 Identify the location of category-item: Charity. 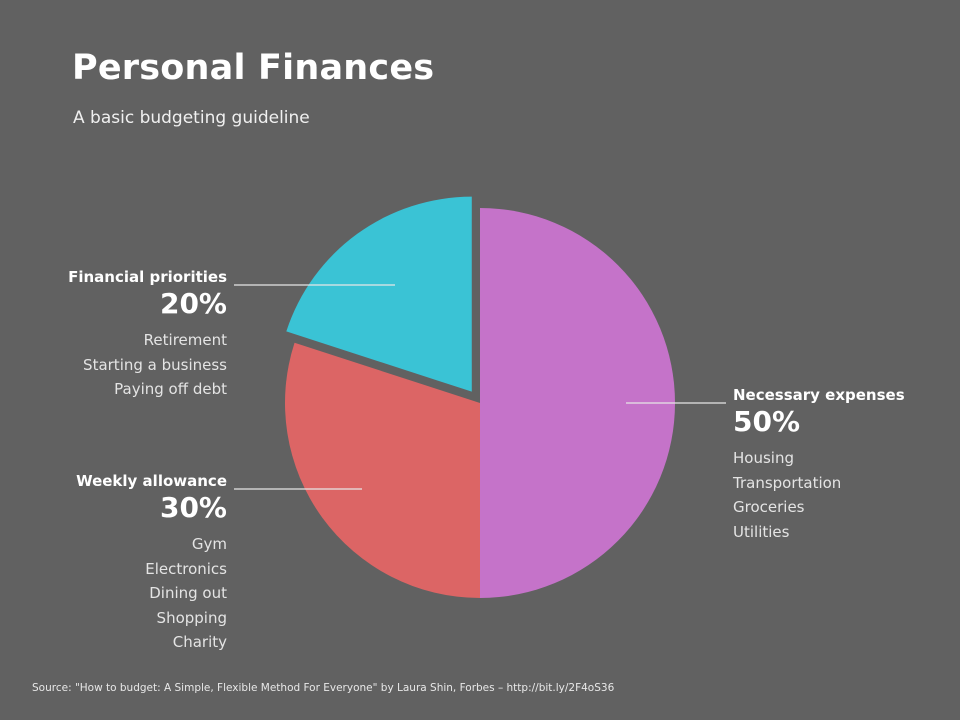
(199, 642).